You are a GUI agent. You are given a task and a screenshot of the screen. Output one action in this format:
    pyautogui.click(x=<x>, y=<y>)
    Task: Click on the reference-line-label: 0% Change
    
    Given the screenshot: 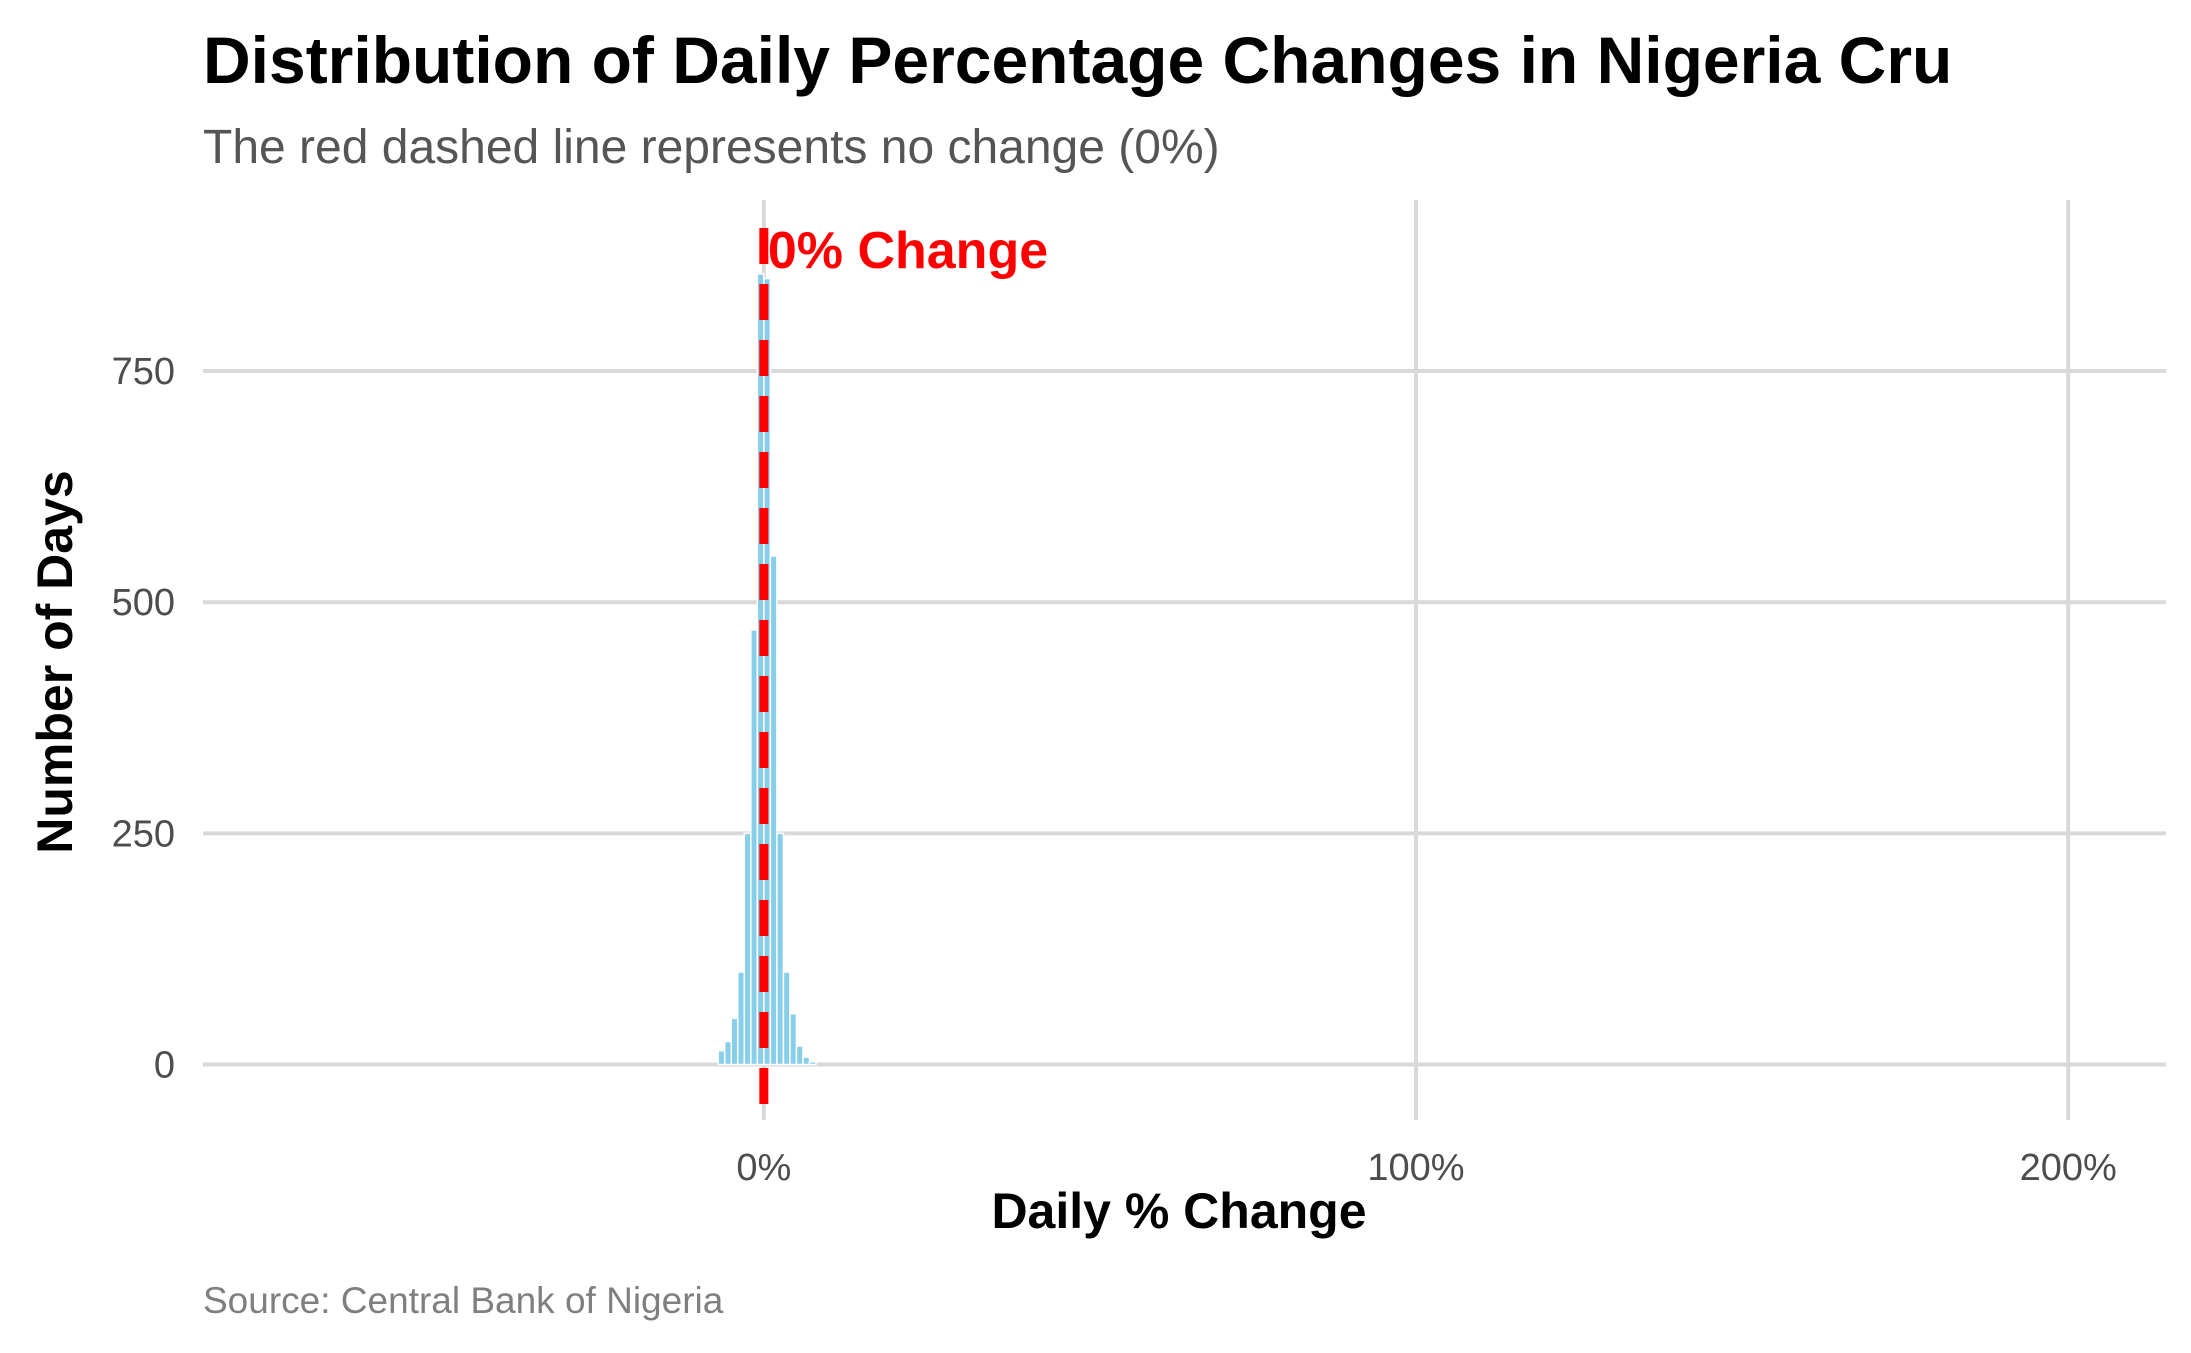 What is the action you would take?
    pyautogui.click(x=908, y=251)
    